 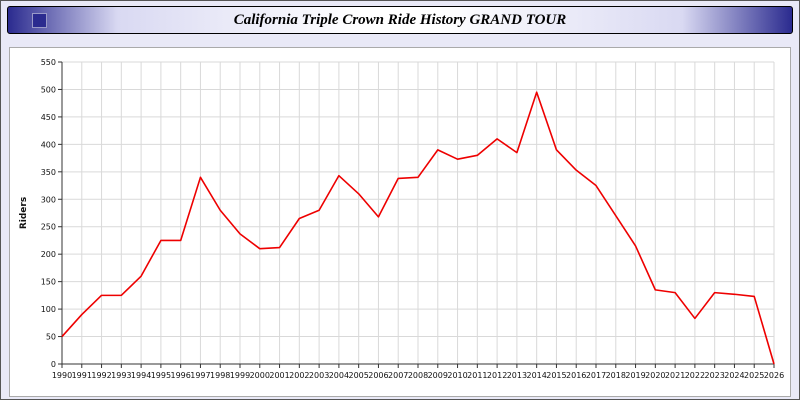 What do you see at coordinates (358, 375) in the screenshot?
I see `x-tick-label: 2005` at bounding box center [358, 375].